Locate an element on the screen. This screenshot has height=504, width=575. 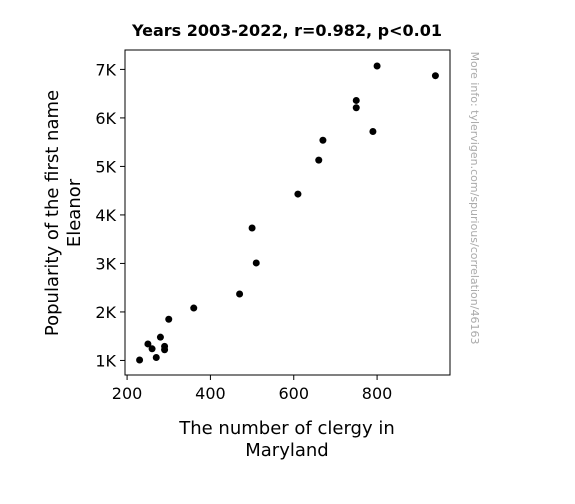
x-tick-label: 800 is located at coordinates (377, 393).